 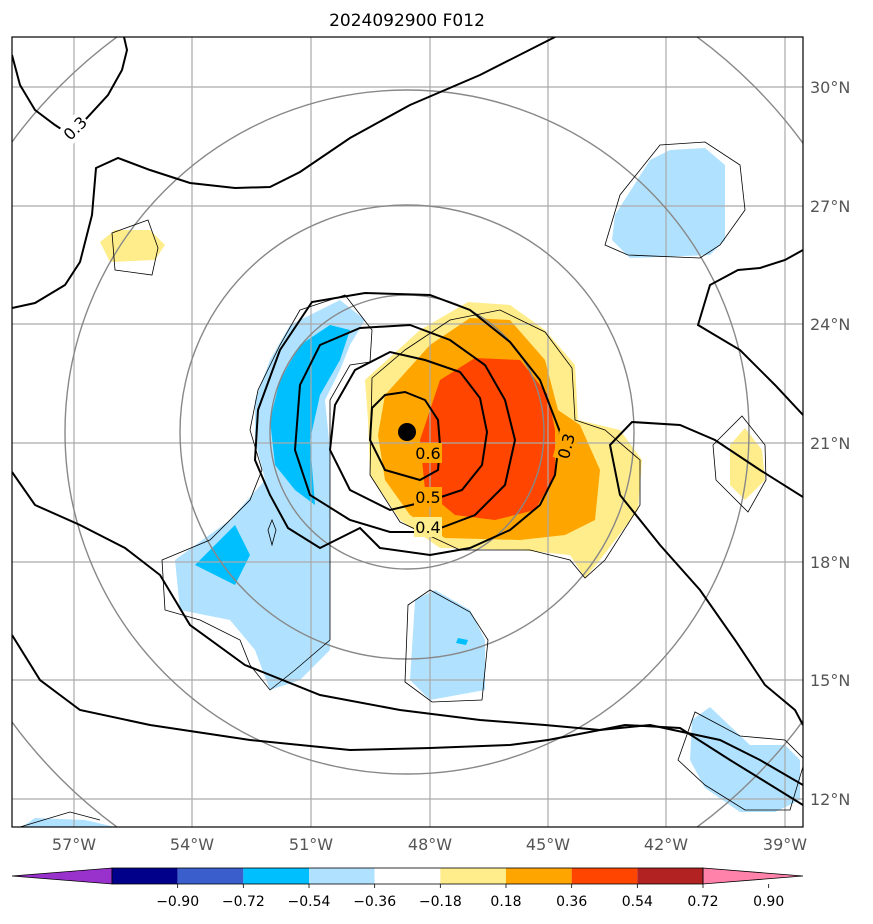 I want to click on contour-label: 0.5, so click(x=427, y=497).